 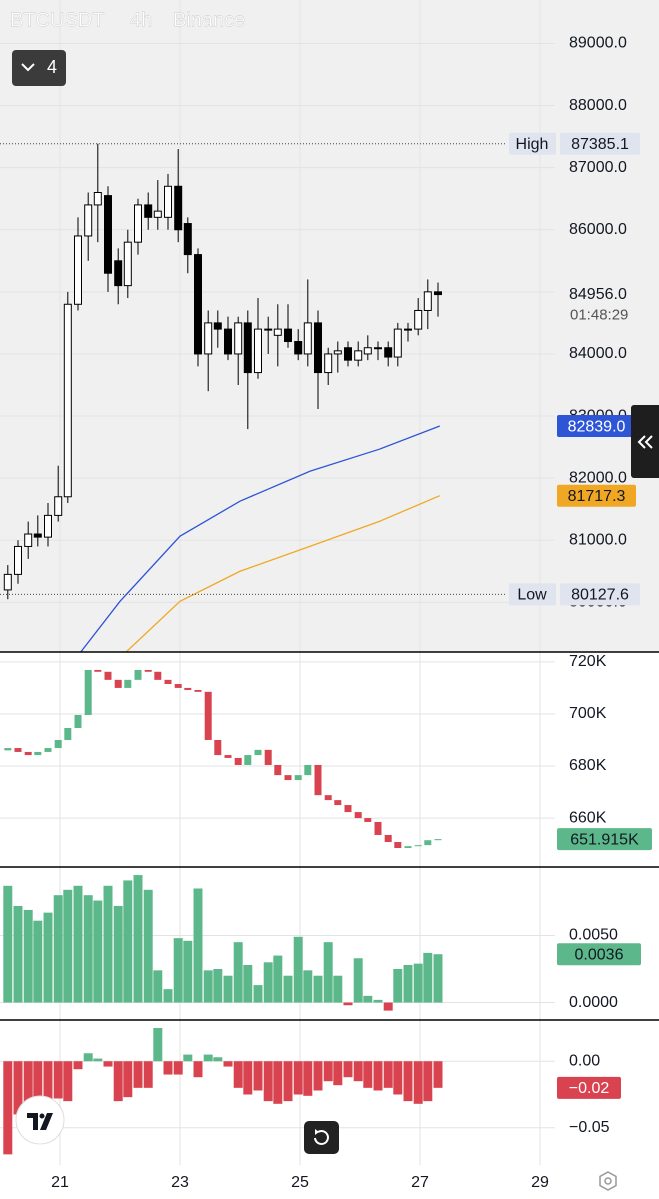 I want to click on extreme-tag-bg, so click(x=532, y=143).